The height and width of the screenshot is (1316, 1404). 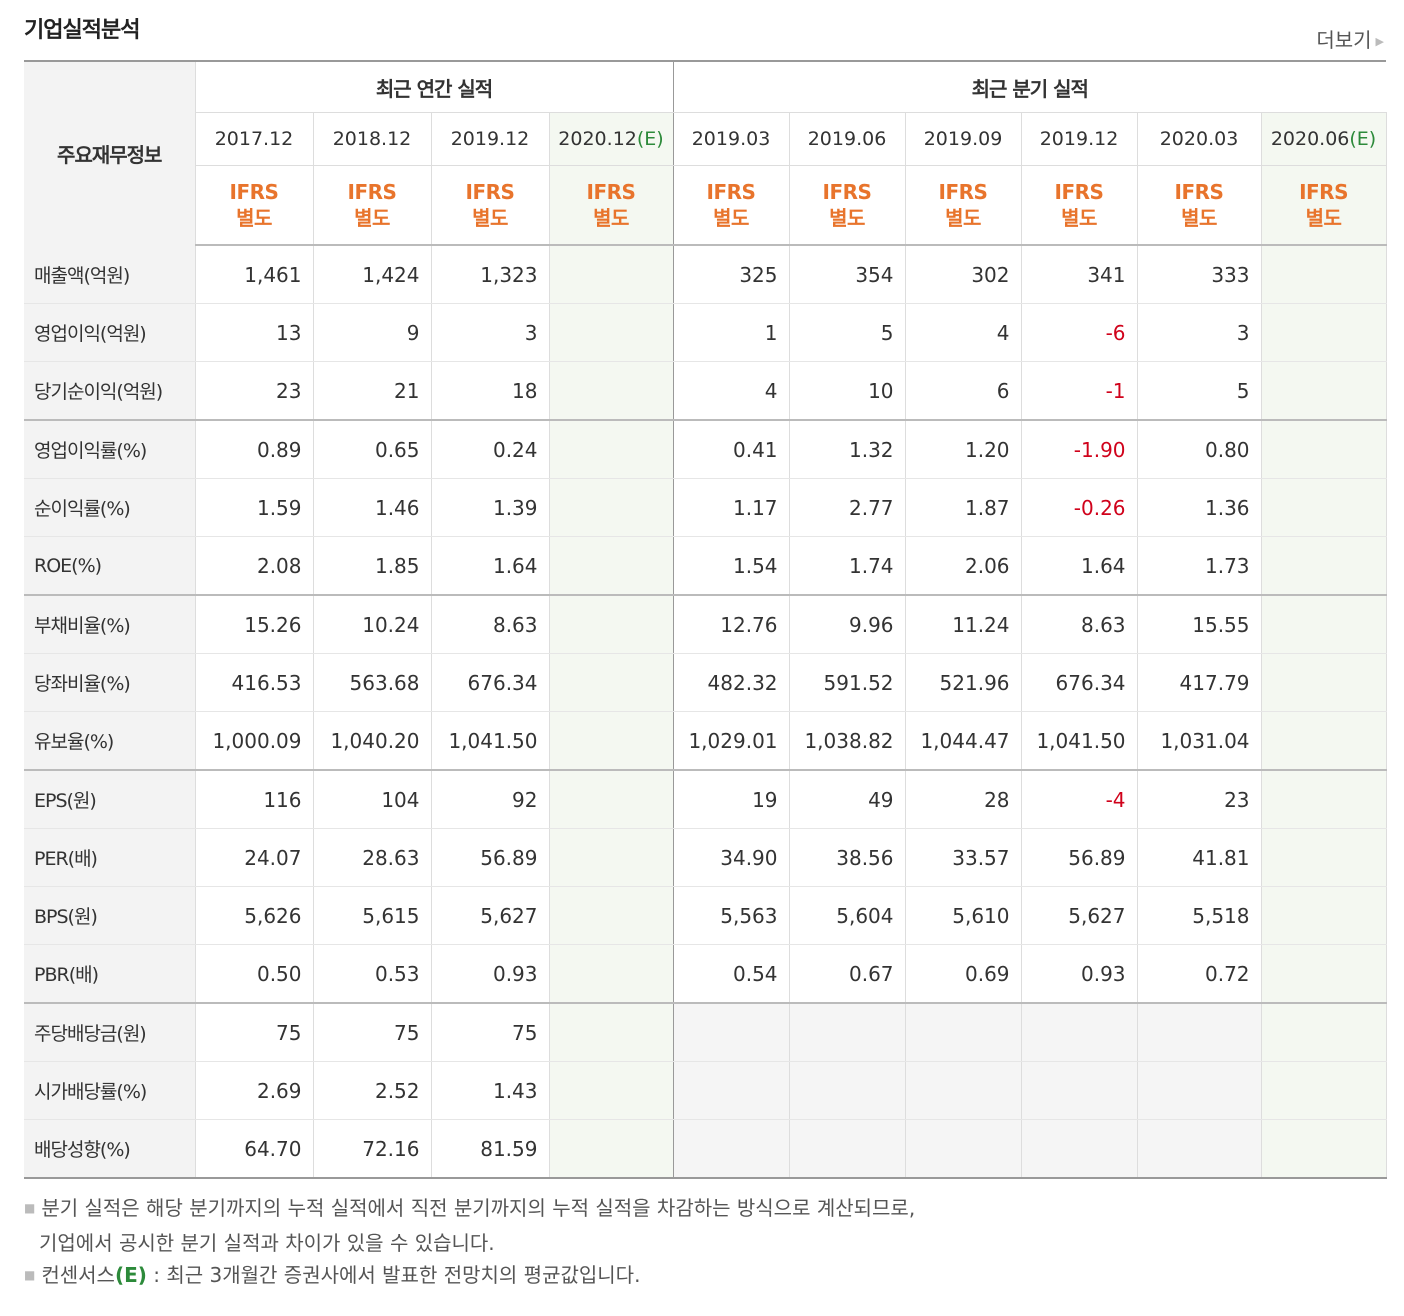 I want to click on table-cell: 1, so click(x=731, y=332).